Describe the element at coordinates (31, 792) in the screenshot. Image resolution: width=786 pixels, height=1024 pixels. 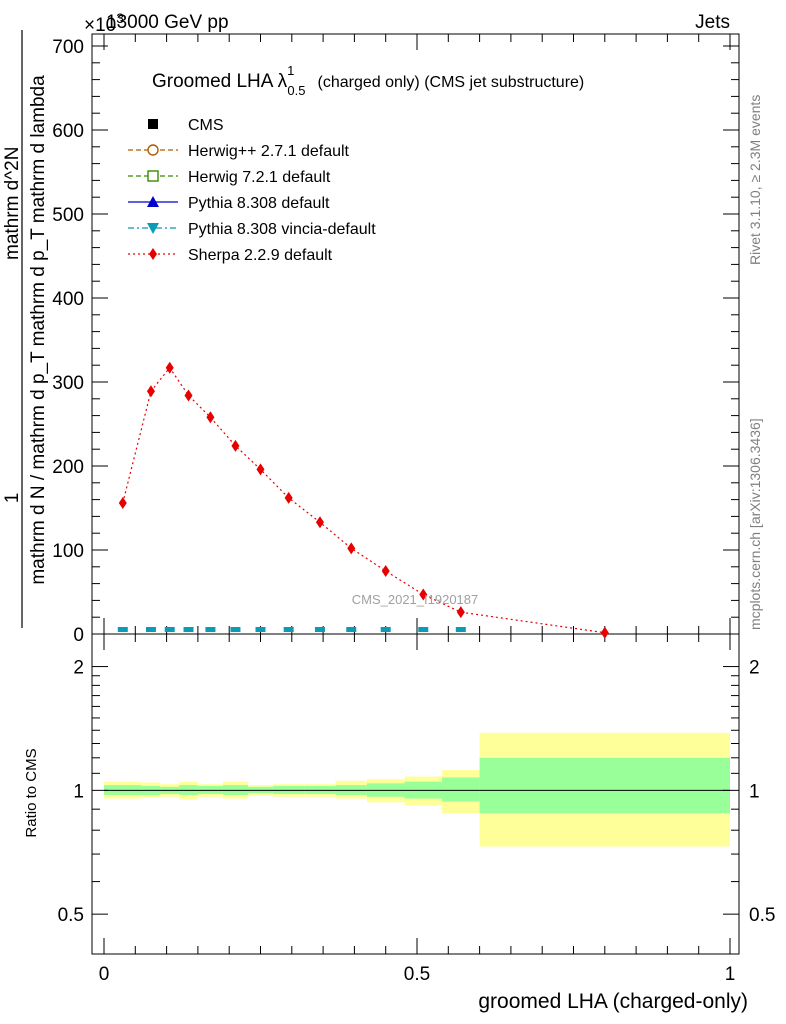
I see `ratio-y-title: Ratio to CMS` at that location.